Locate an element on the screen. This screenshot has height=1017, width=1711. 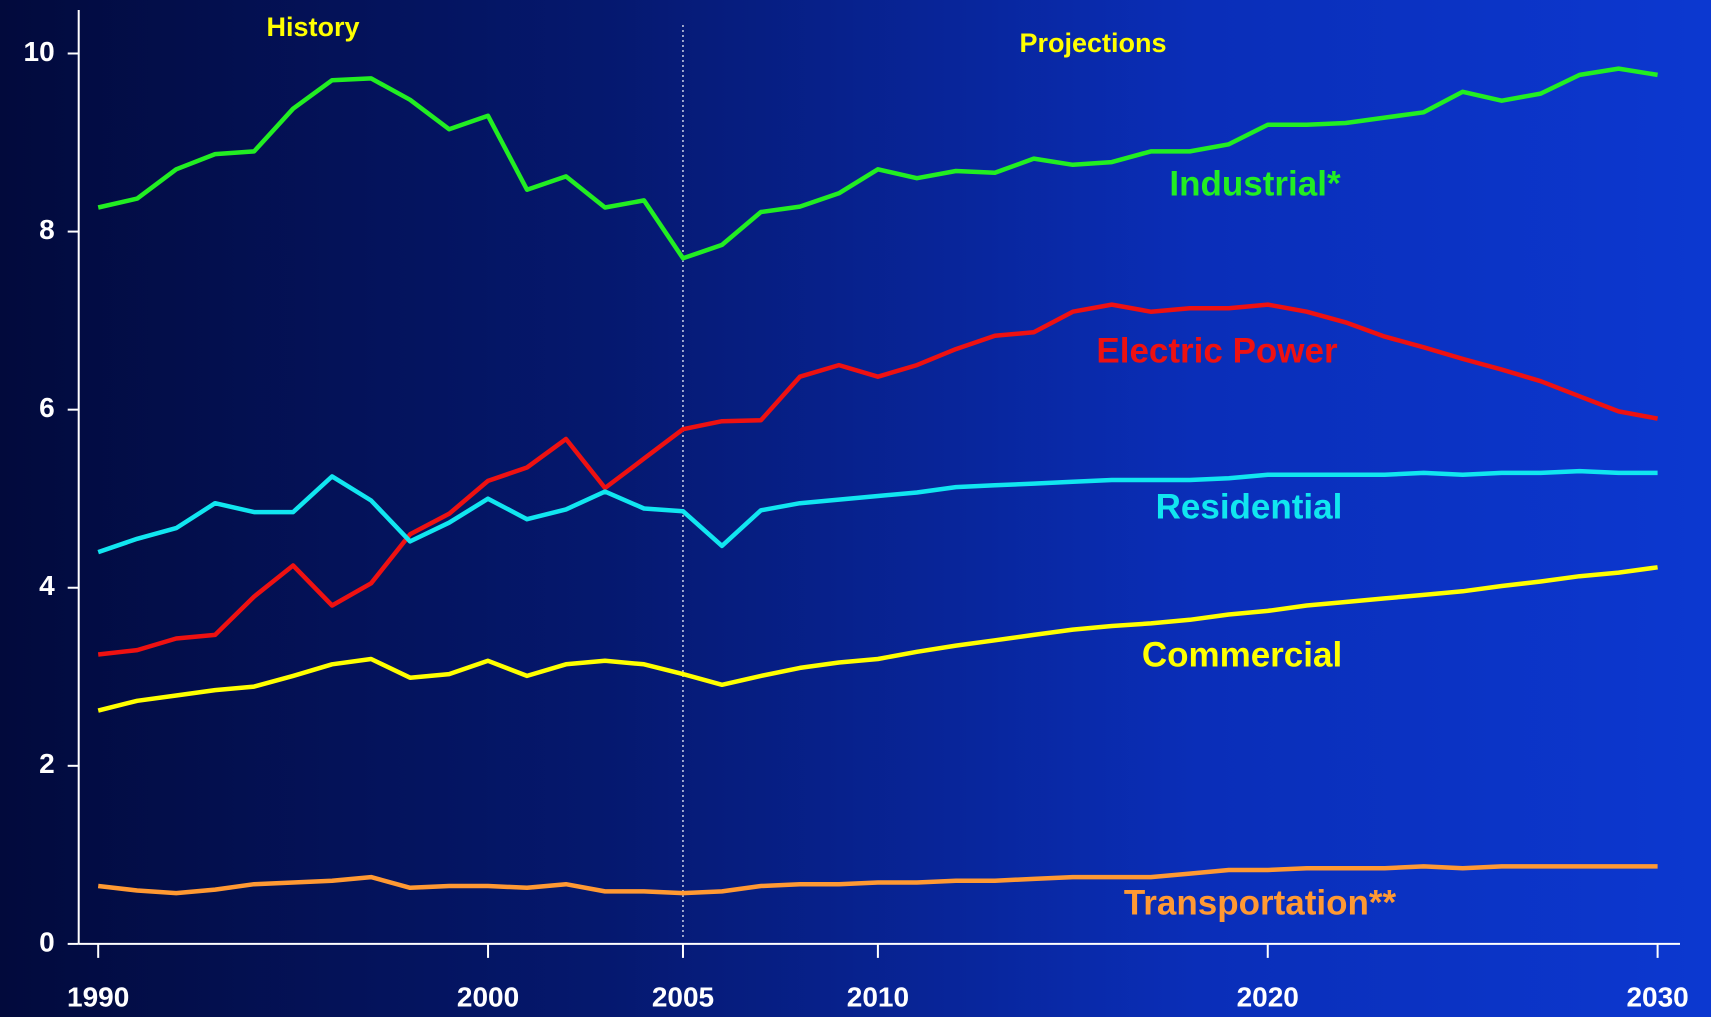
annotation: Projections is located at coordinates (1092, 43).